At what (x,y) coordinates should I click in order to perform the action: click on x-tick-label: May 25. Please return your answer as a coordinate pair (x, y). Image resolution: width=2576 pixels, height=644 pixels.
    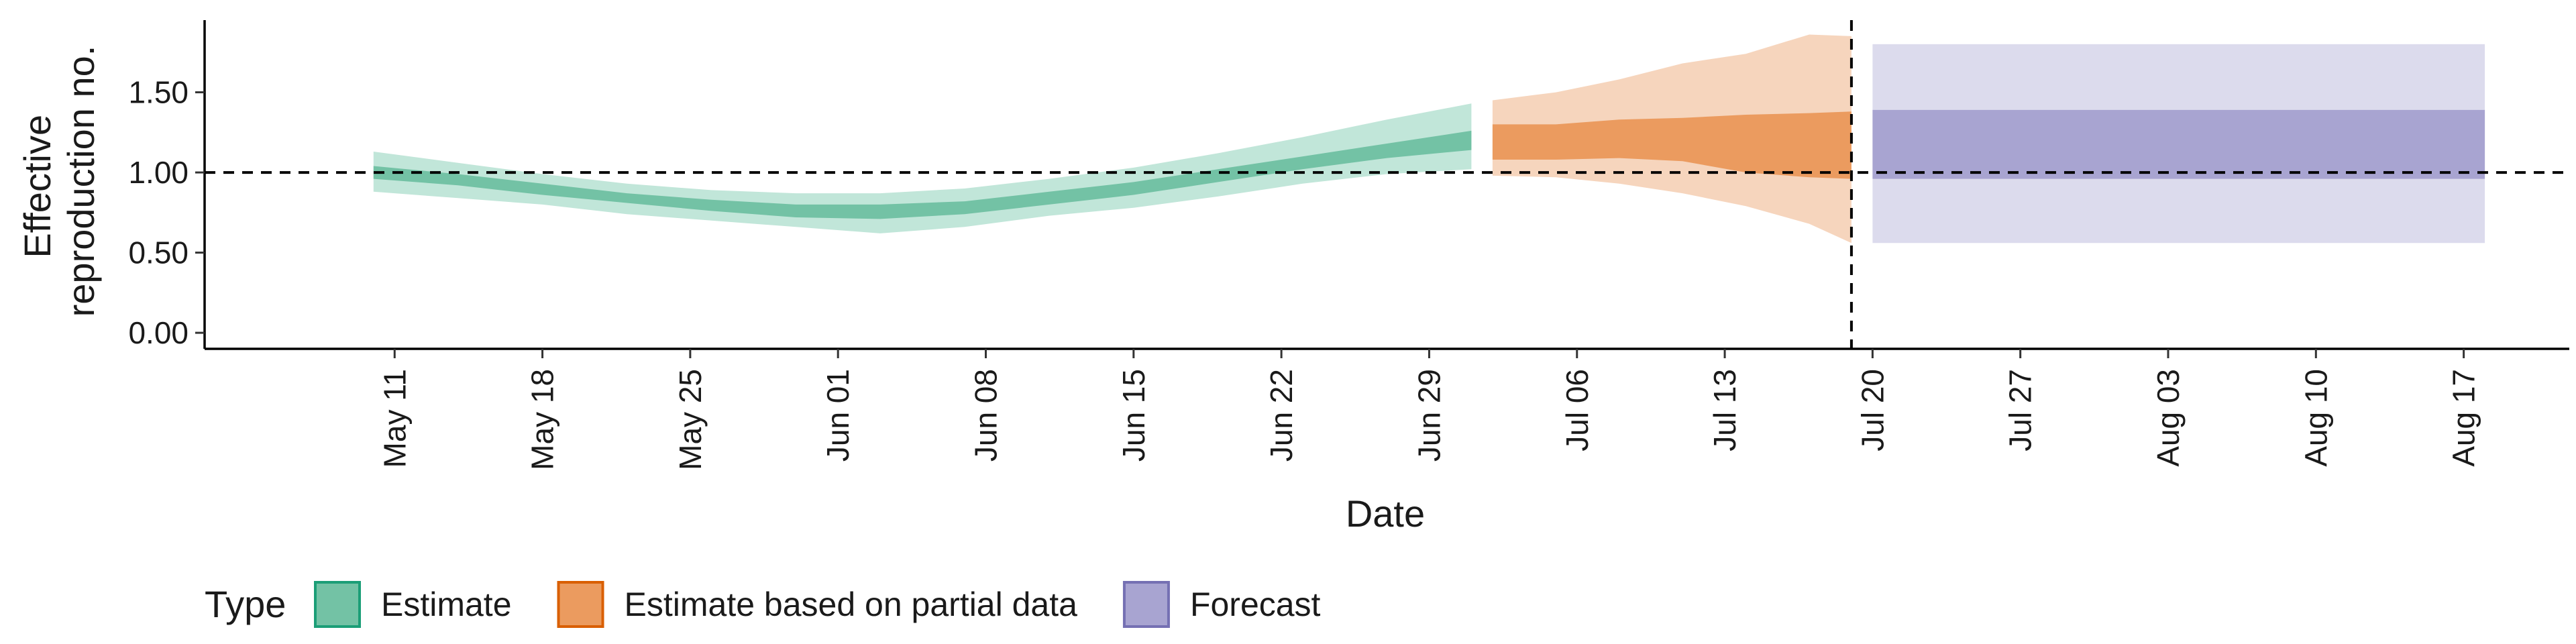
    Looking at the image, I should click on (690, 419).